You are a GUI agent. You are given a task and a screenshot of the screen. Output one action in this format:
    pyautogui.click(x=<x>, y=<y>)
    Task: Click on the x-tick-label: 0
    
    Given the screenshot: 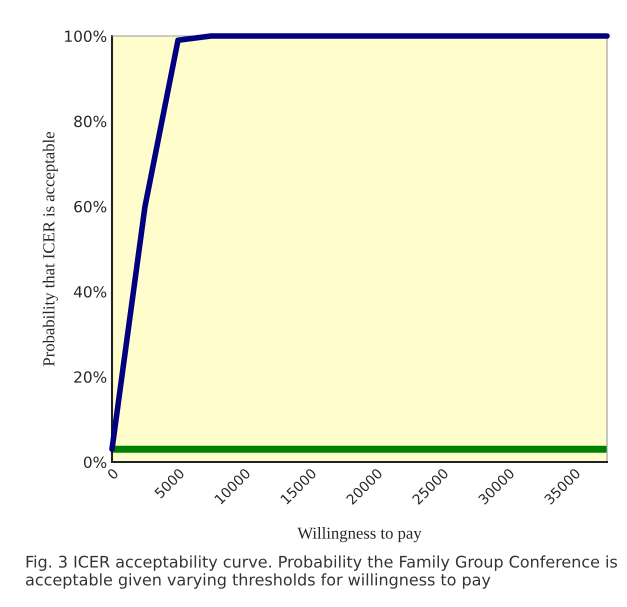 What is the action you would take?
    pyautogui.click(x=112, y=474)
    